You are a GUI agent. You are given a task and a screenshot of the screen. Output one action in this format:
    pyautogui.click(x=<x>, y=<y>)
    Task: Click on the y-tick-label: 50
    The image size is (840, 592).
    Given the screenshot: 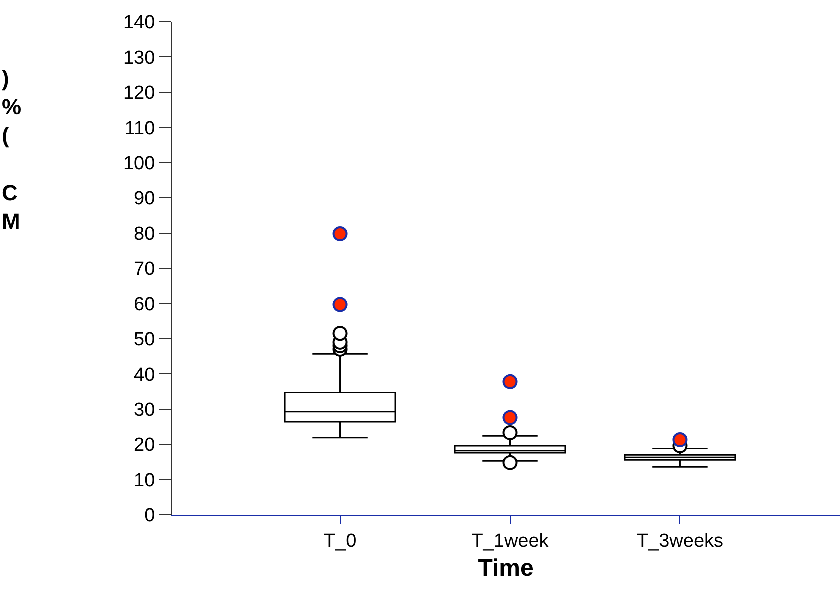 What is the action you would take?
    pyautogui.click(x=145, y=340)
    